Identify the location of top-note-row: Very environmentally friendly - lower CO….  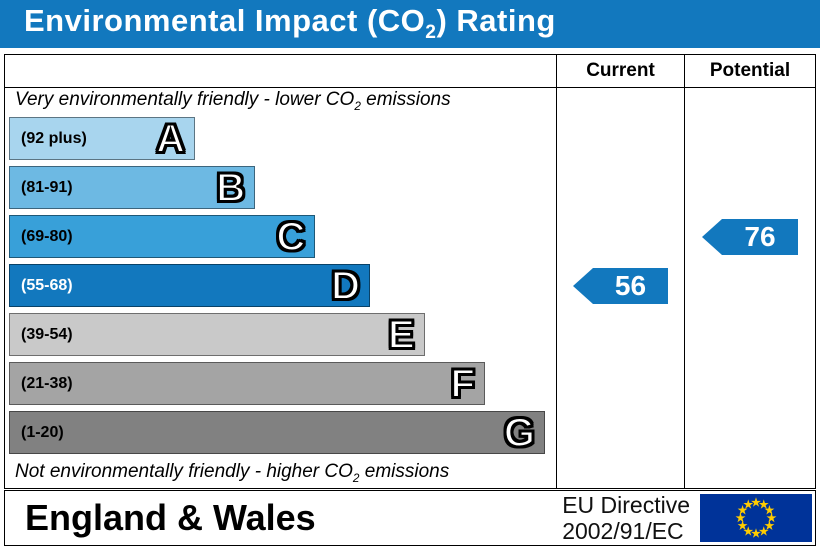
(410, 101).